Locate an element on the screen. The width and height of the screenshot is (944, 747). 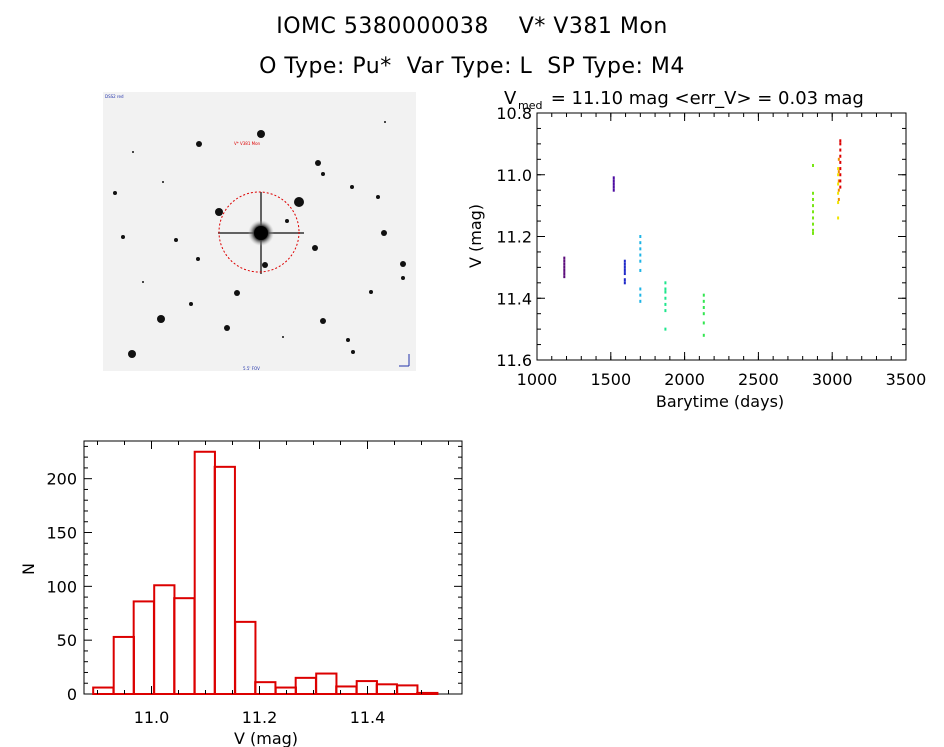
histogram-y-tick-label: 100 is located at coordinates (61, 586).